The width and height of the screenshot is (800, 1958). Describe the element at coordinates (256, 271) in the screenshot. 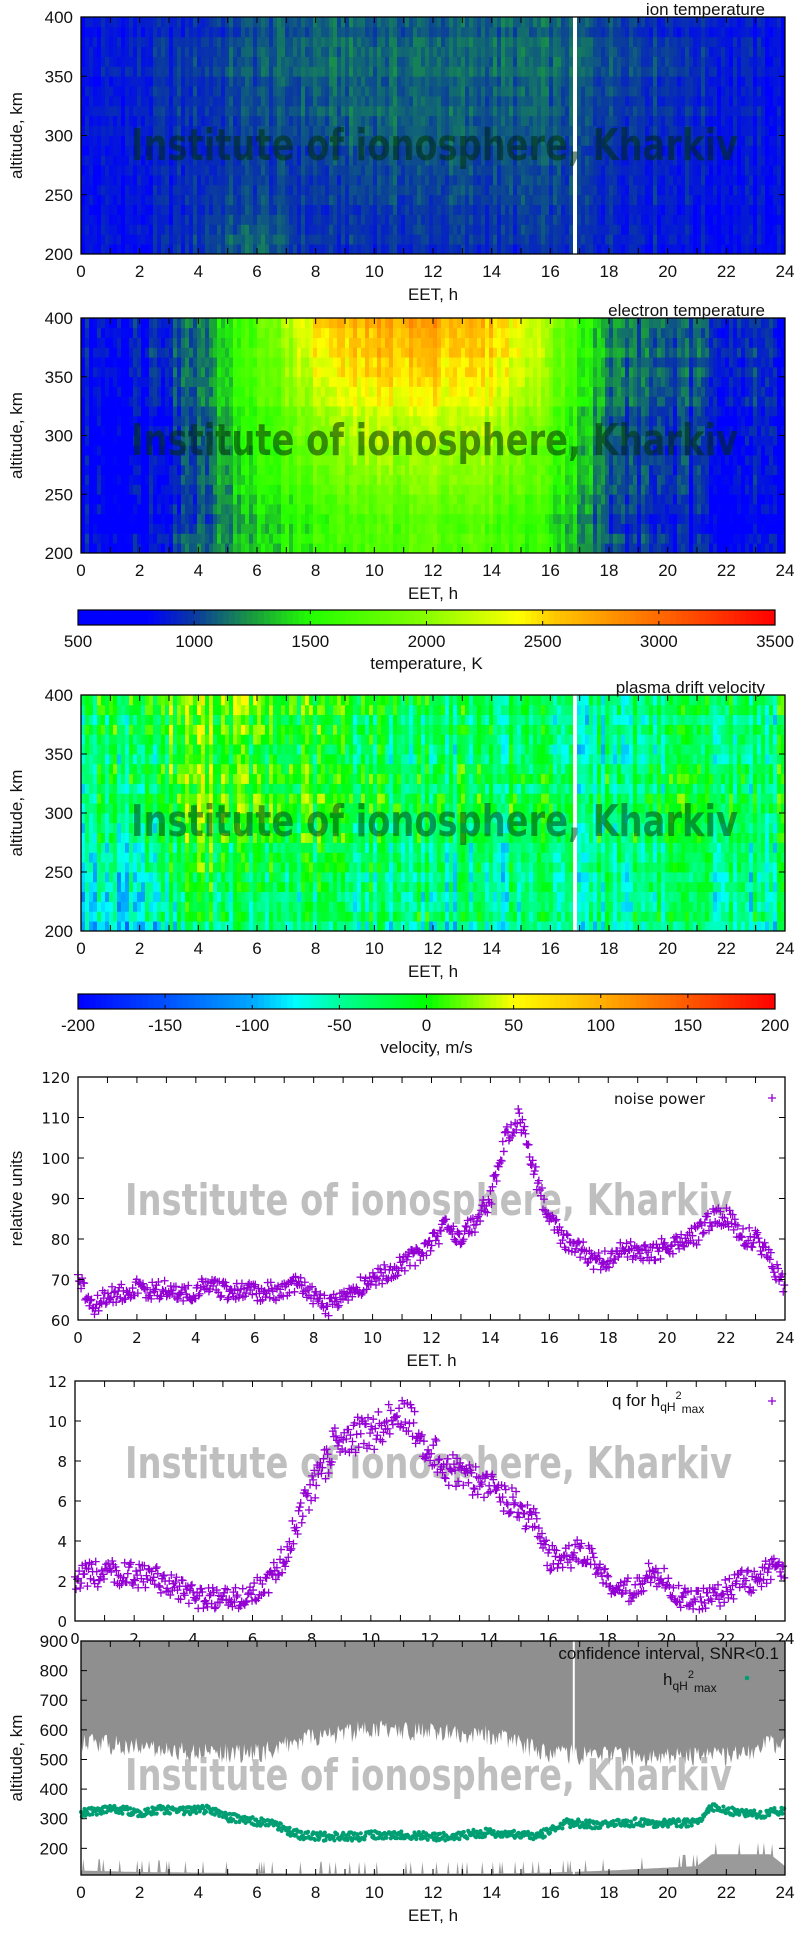

I see `x-tick-label: 6` at that location.